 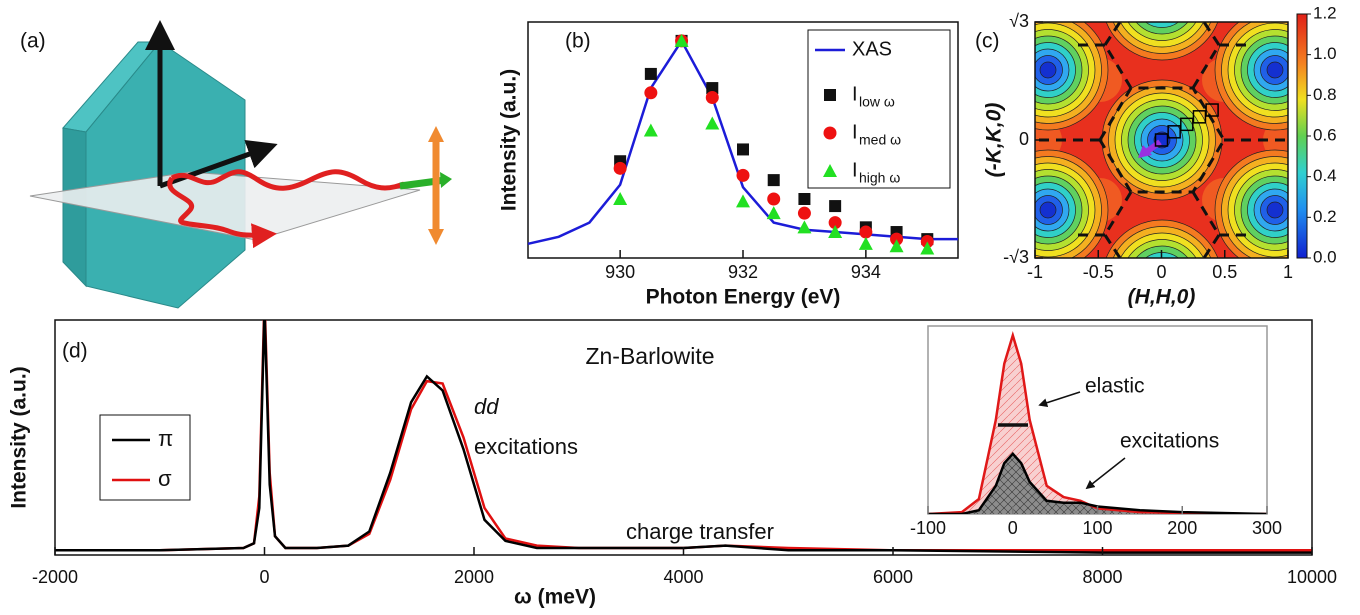 What do you see at coordinates (1312, 577) in the screenshot?
I see `x-tick-label: 10000` at bounding box center [1312, 577].